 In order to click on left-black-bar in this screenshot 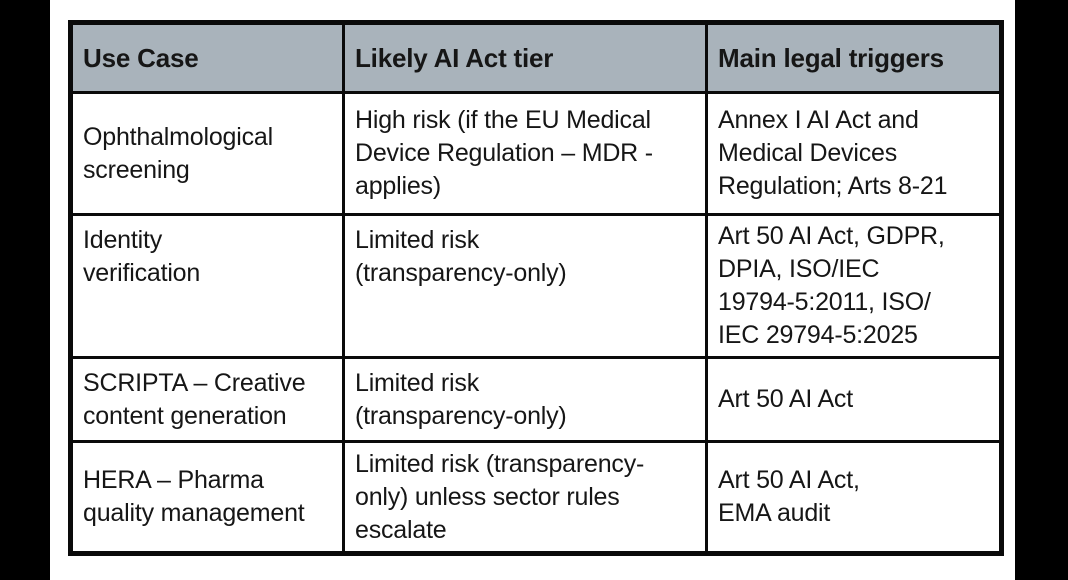, I will do `click(25, 290)`.